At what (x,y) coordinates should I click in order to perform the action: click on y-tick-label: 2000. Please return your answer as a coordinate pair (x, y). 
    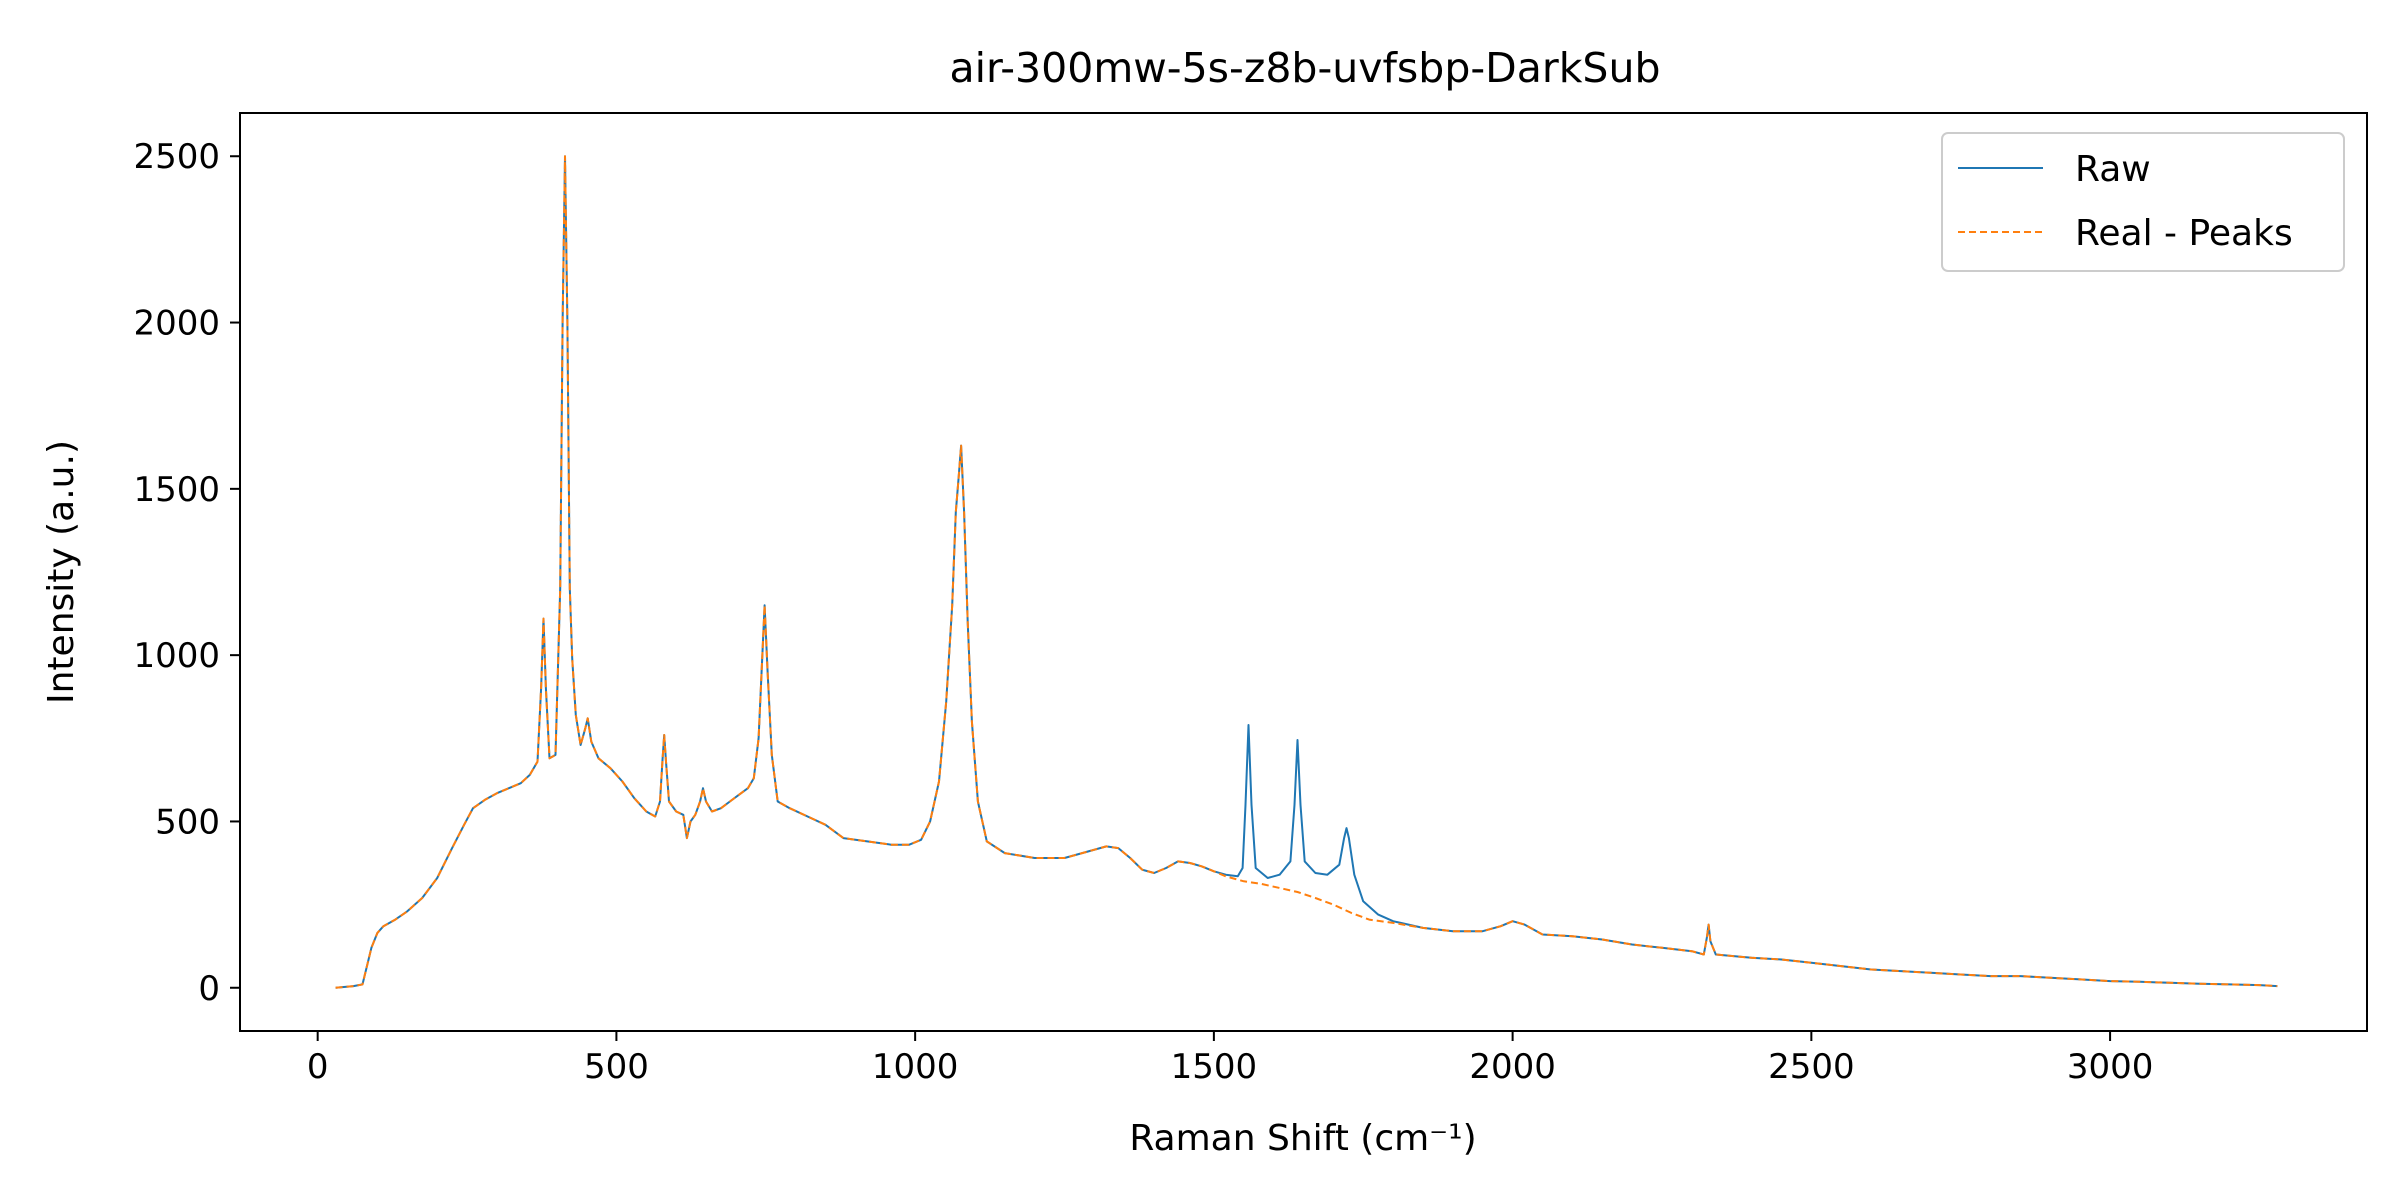
    Looking at the image, I should click on (176, 324).